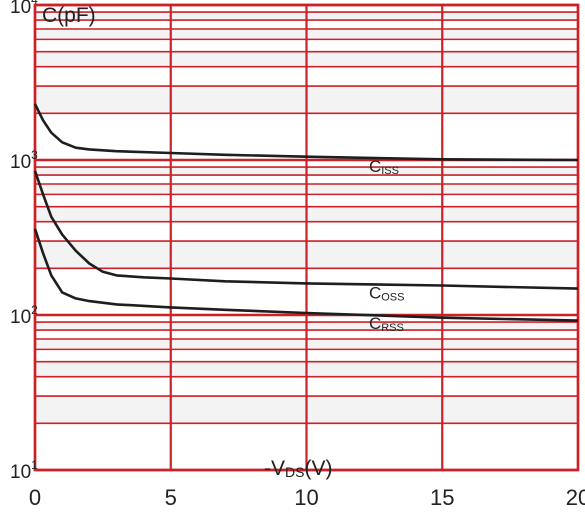 The width and height of the screenshot is (585, 512). What do you see at coordinates (386, 324) in the screenshot?
I see `series-crss-label: CRSS` at bounding box center [386, 324].